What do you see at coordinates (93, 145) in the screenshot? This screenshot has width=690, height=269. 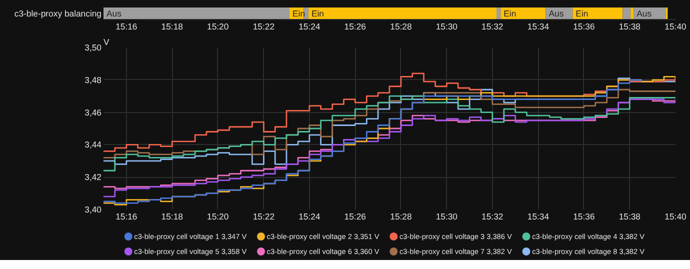 I see `y-tick-label: 3,44` at bounding box center [93, 145].